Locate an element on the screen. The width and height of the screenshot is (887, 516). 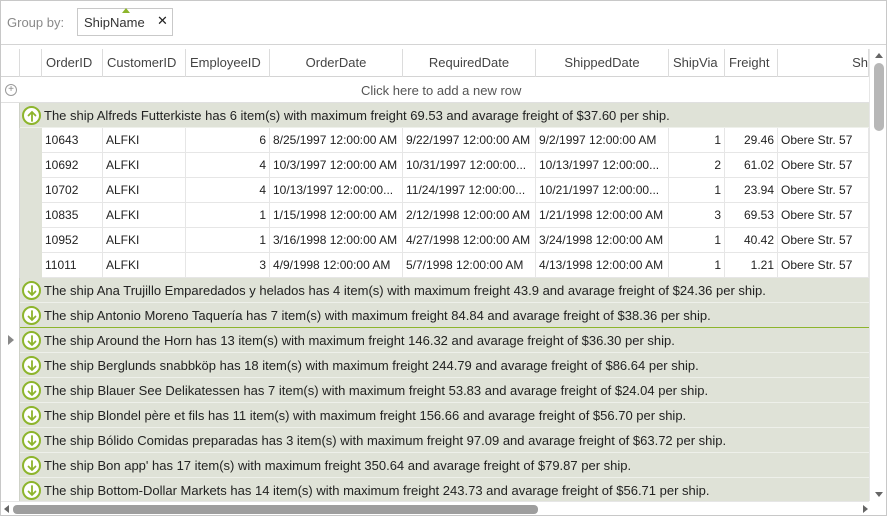
table-cell-requireddate: 5/7/1998 12:00:00 AM is located at coordinates (469, 265).